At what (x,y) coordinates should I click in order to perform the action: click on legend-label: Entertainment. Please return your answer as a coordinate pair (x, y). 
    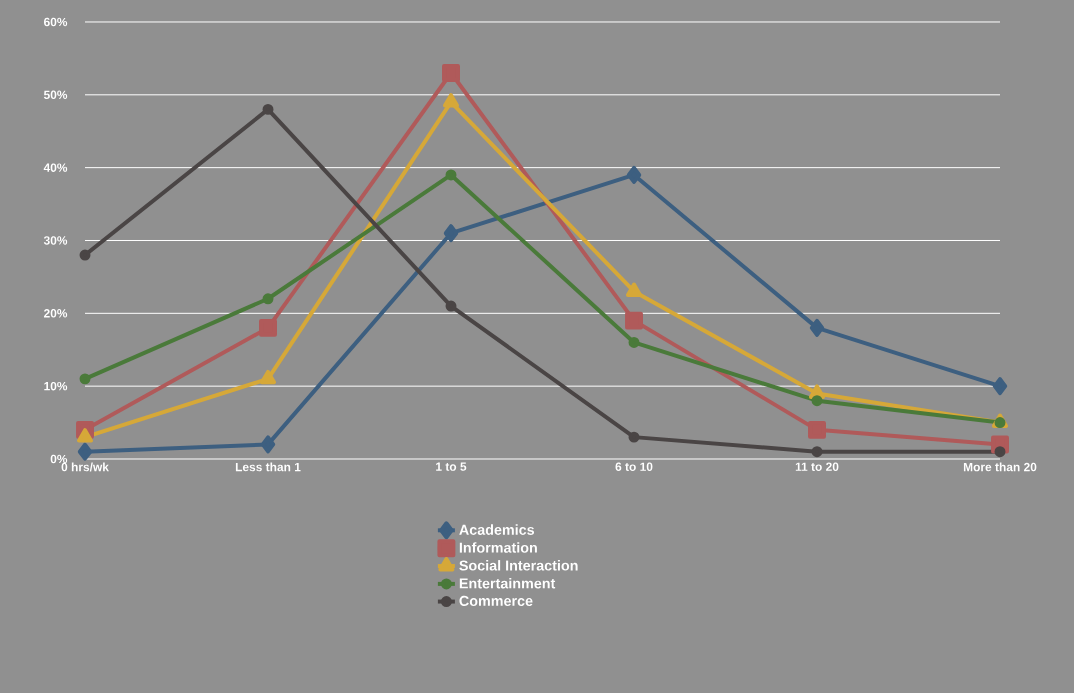
    Looking at the image, I should click on (507, 583).